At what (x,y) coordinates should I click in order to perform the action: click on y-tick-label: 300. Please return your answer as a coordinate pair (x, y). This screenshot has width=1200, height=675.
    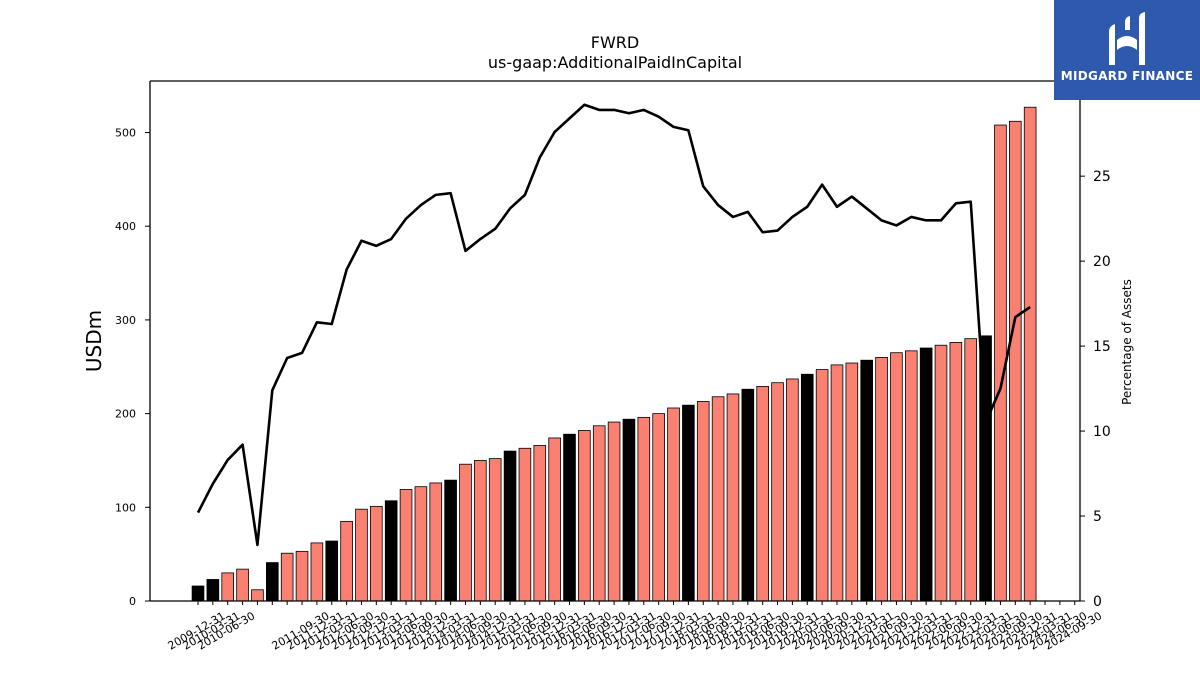
    Looking at the image, I should click on (125, 320).